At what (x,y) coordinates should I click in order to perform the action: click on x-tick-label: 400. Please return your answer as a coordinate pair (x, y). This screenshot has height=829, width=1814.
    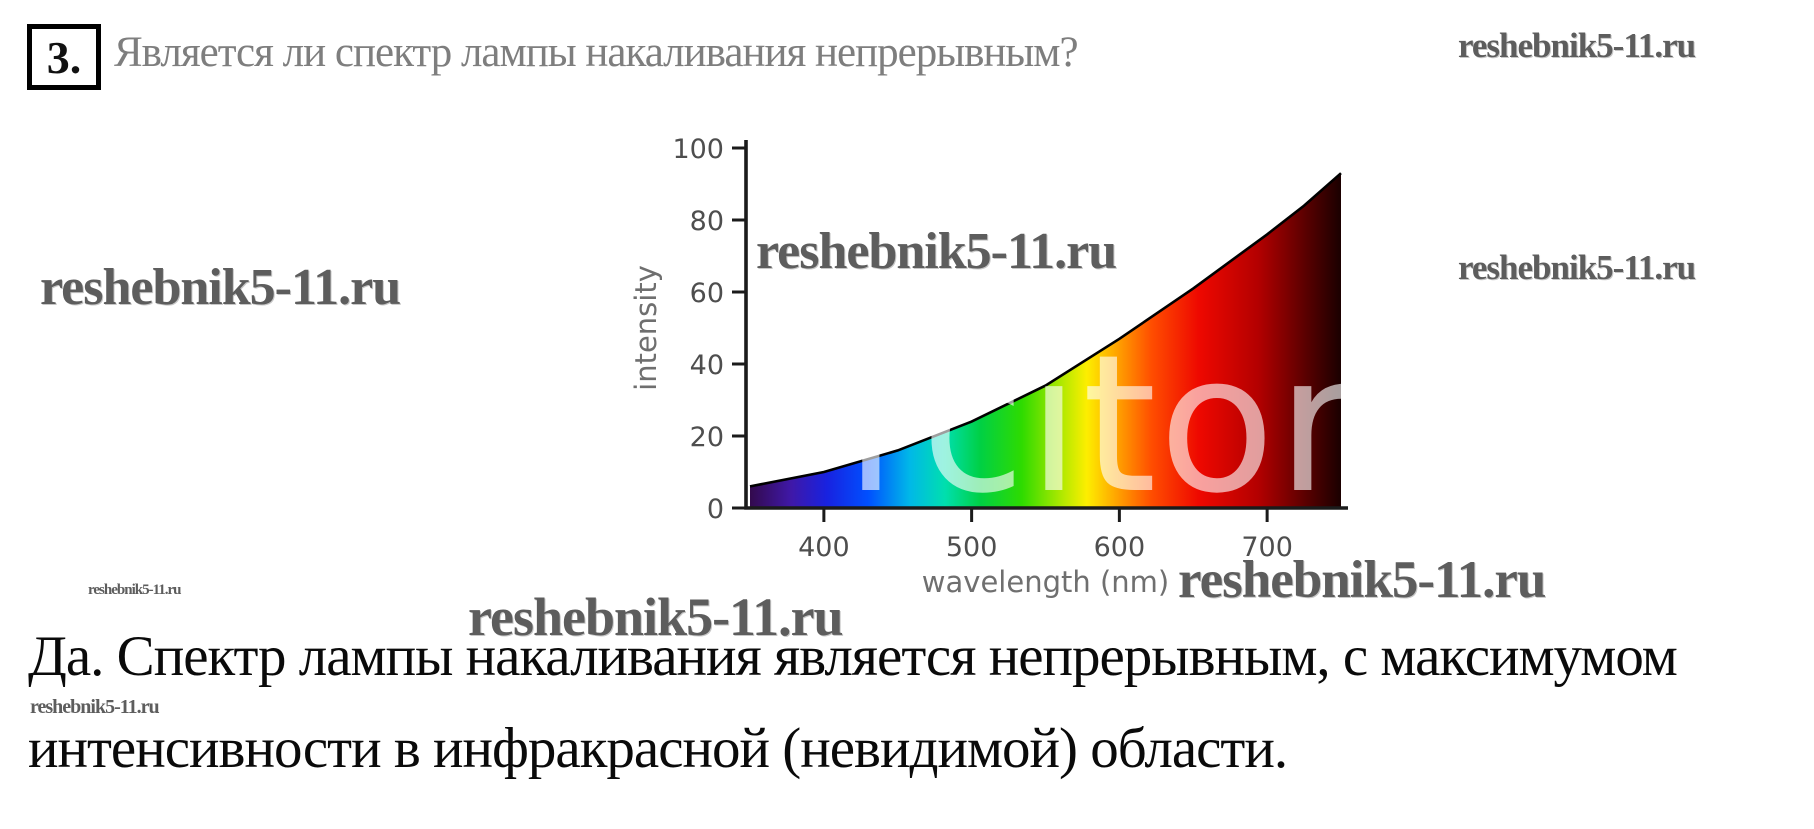
    Looking at the image, I should click on (824, 547).